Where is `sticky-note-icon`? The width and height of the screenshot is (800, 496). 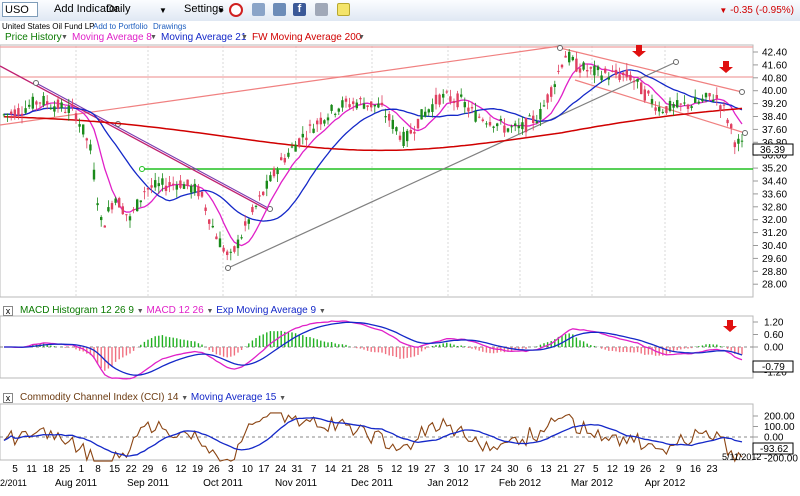 sticky-note-icon is located at coordinates (343, 9).